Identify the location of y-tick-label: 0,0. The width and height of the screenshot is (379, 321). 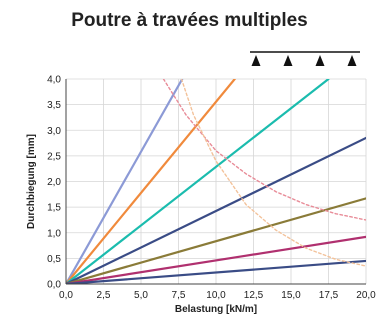
(54, 285).